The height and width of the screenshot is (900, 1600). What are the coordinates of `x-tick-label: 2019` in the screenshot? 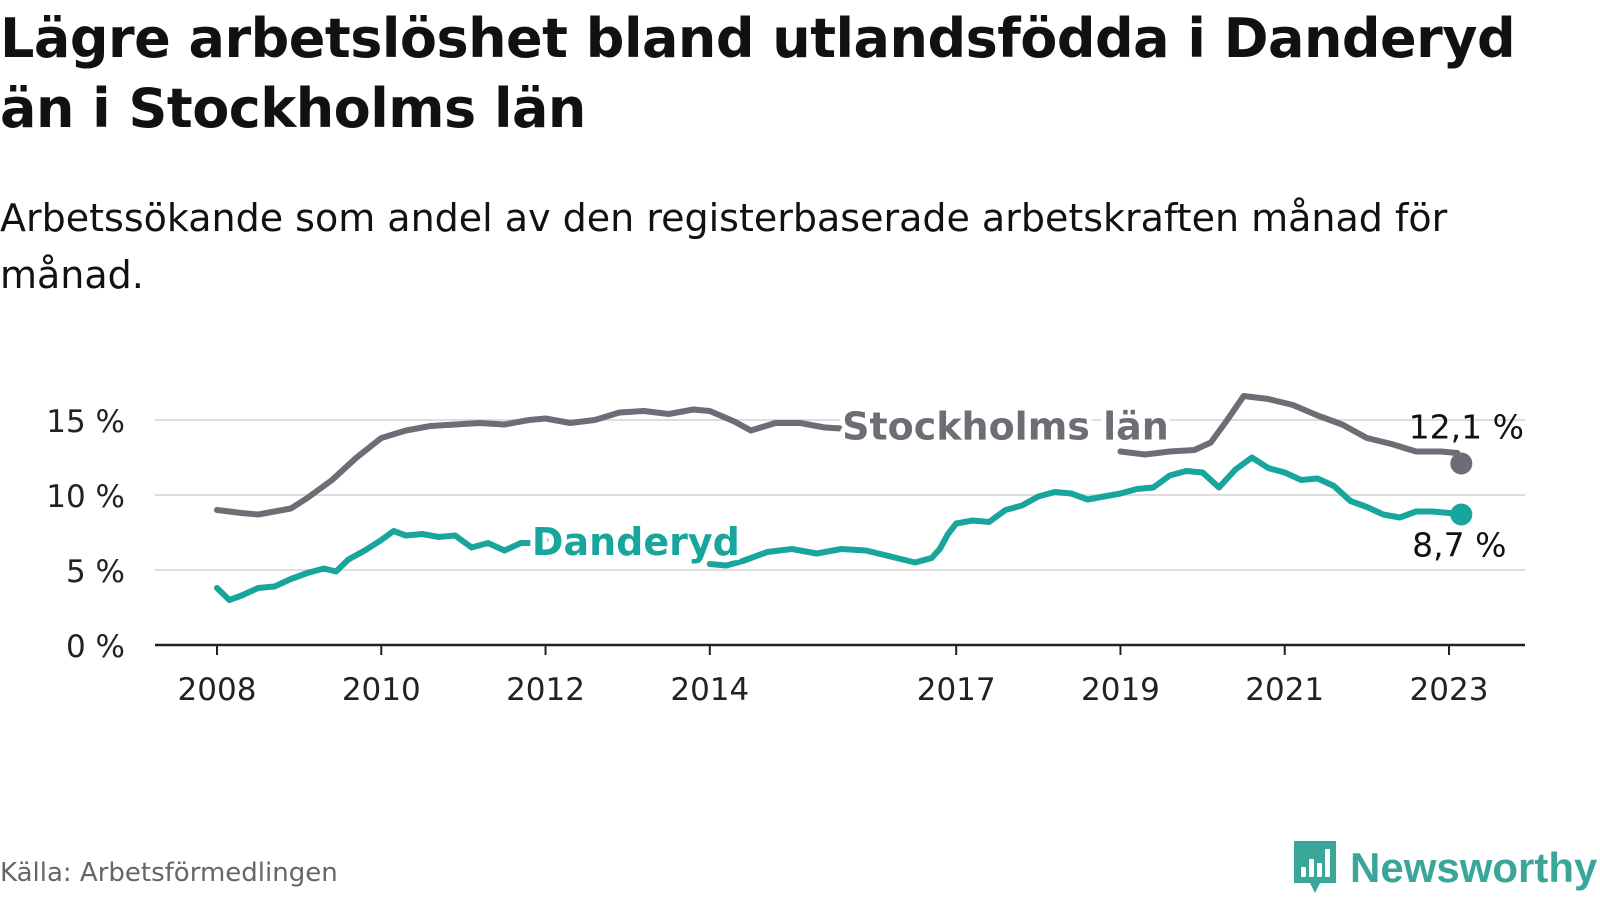 It's located at (1120, 690).